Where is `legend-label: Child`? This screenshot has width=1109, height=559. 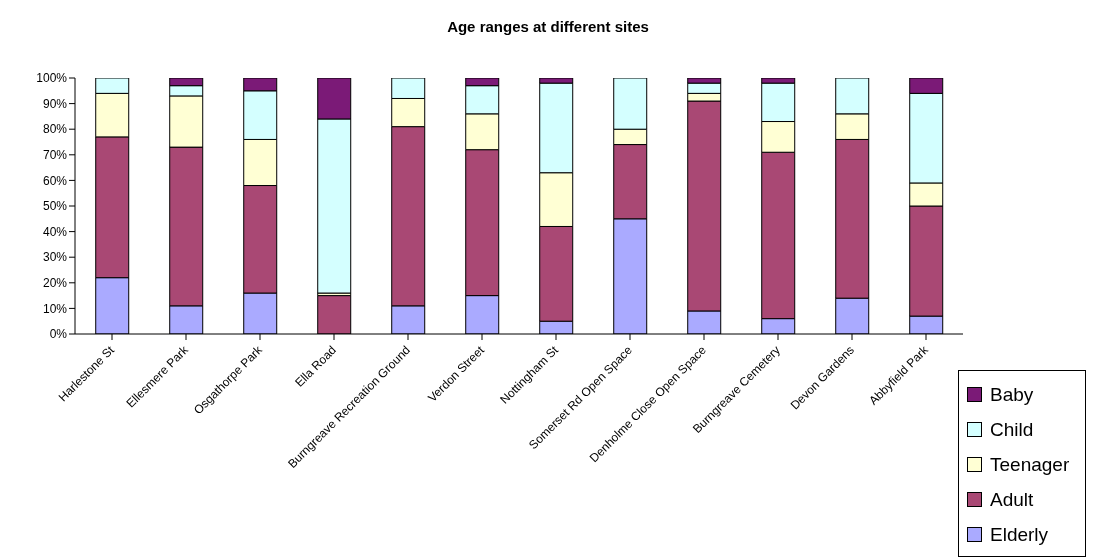
legend-label: Child is located at coordinates (1012, 429).